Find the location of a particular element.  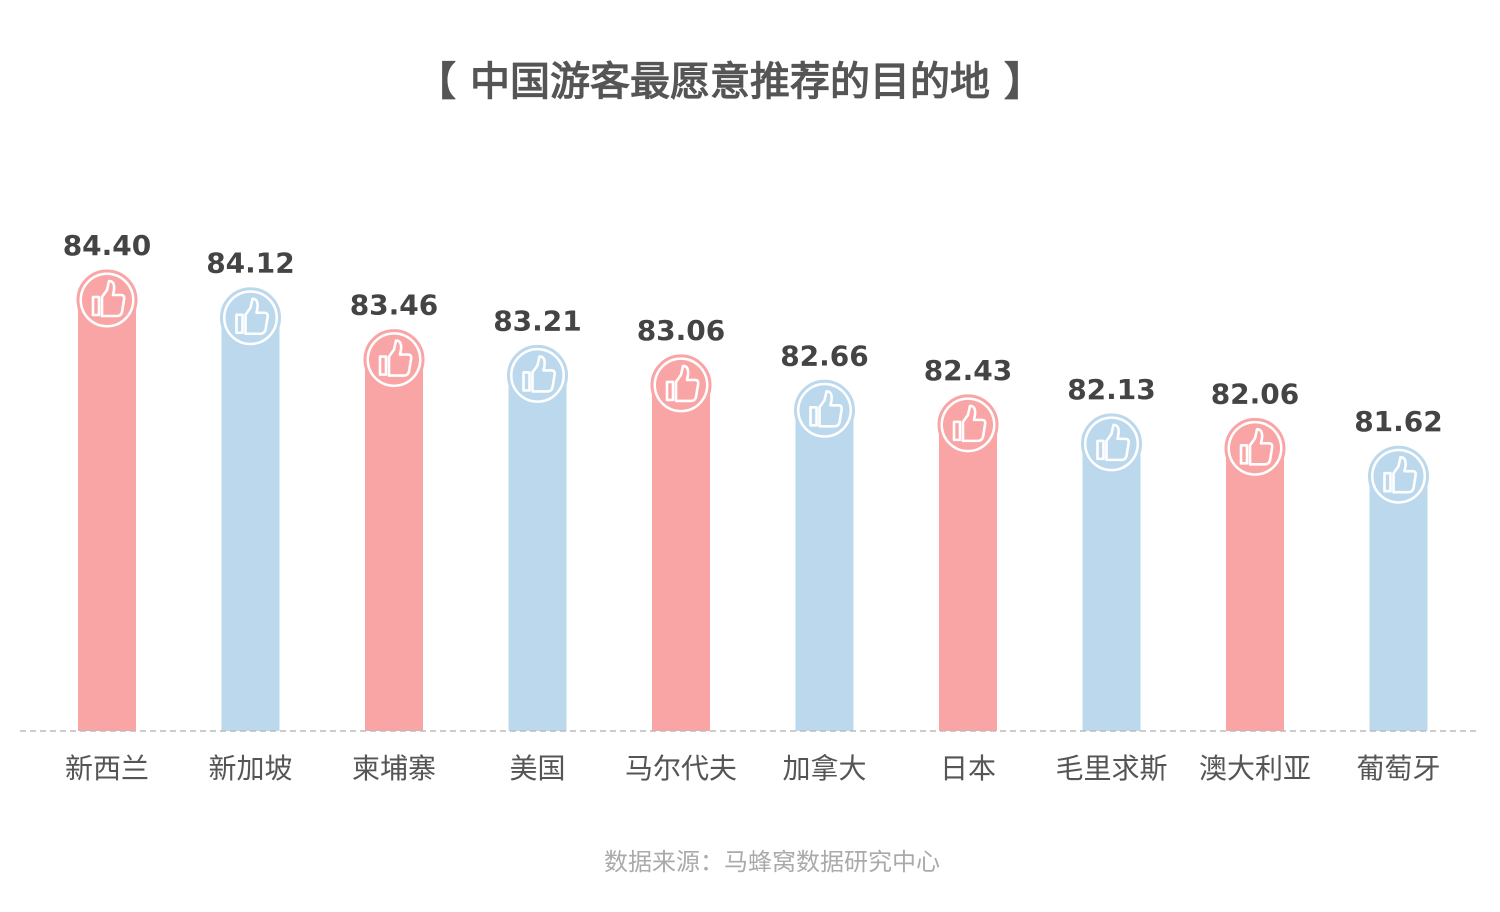

bar-group: 82.06 澳大利亚 is located at coordinates (1255, 581).